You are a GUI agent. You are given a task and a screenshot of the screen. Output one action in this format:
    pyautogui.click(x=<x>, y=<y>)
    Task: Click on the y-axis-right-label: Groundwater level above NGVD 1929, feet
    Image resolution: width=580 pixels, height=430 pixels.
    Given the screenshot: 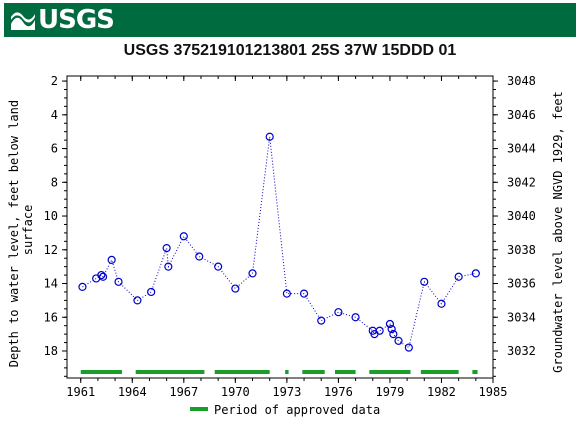 What is the action you would take?
    pyautogui.click(x=558, y=232)
    